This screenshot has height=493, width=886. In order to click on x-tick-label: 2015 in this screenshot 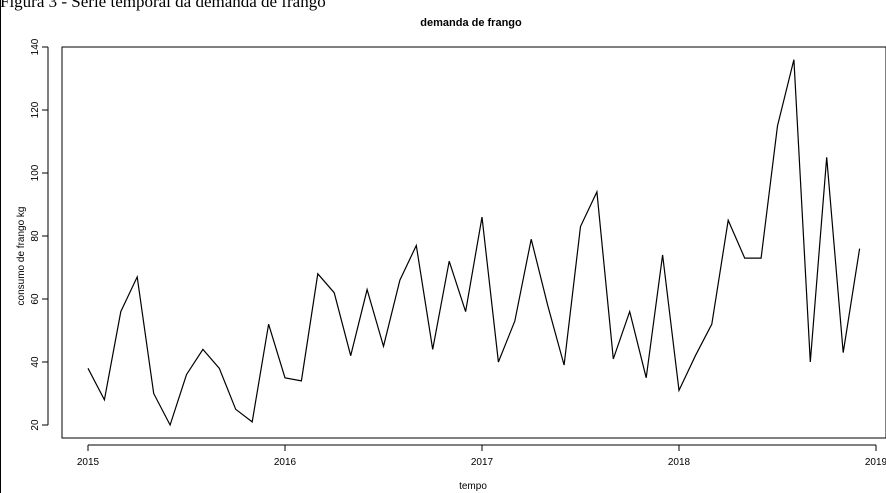, I will do `click(88, 462)`.